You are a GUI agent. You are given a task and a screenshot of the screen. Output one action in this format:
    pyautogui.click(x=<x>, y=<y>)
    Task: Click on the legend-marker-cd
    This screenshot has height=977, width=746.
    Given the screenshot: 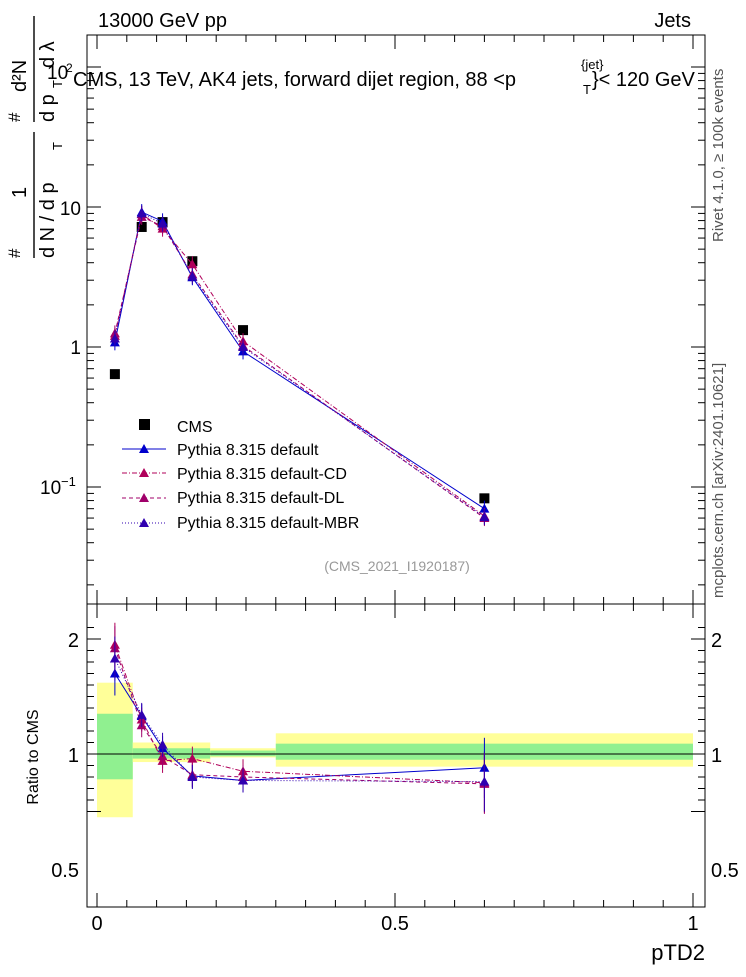 What is the action you would take?
    pyautogui.click(x=144, y=472)
    